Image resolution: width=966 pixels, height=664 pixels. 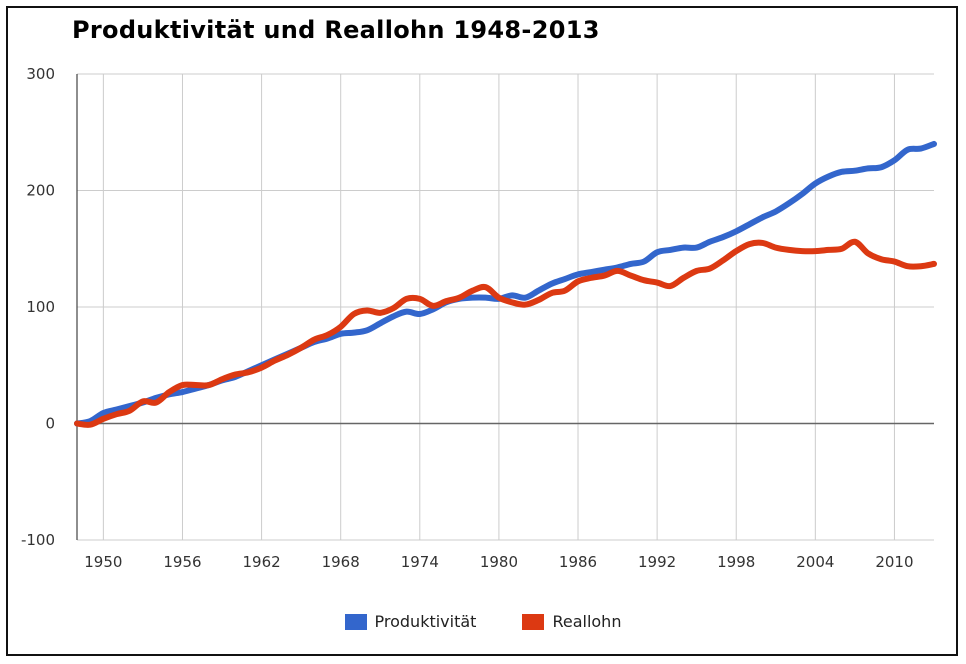 I want to click on x-tick-label: 1998, so click(x=736, y=562).